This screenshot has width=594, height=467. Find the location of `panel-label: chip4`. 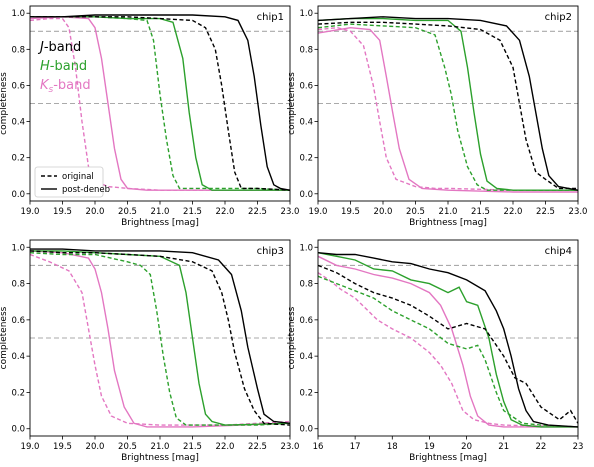

panel-label: chip4 is located at coordinates (558, 251).